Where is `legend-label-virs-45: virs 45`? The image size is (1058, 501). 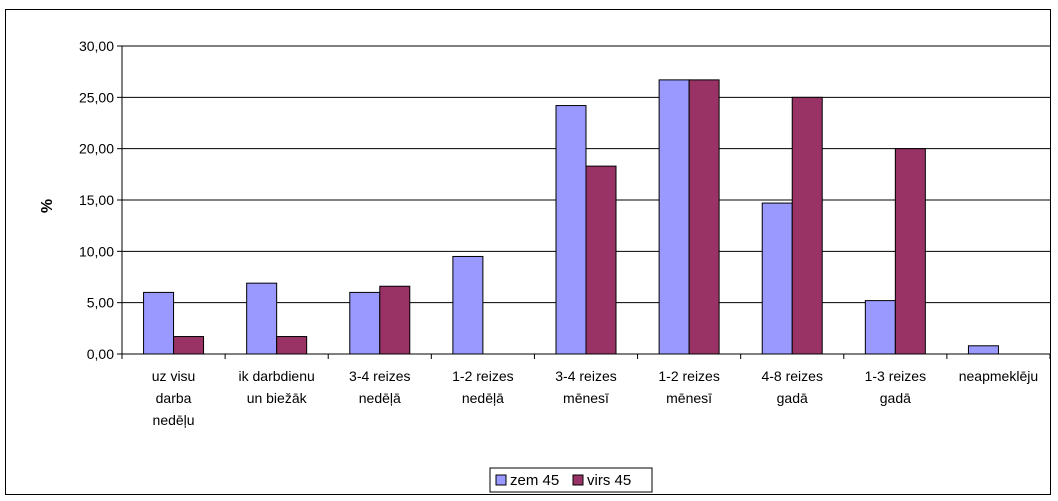 legend-label-virs-45: virs 45 is located at coordinates (609, 480).